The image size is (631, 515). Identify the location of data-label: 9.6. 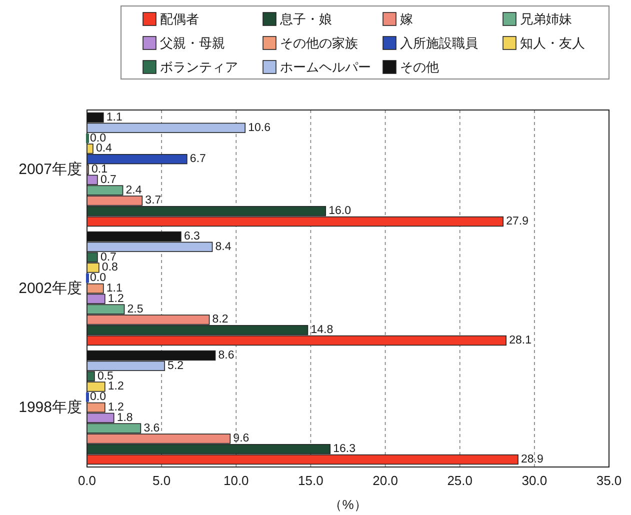
(241, 438).